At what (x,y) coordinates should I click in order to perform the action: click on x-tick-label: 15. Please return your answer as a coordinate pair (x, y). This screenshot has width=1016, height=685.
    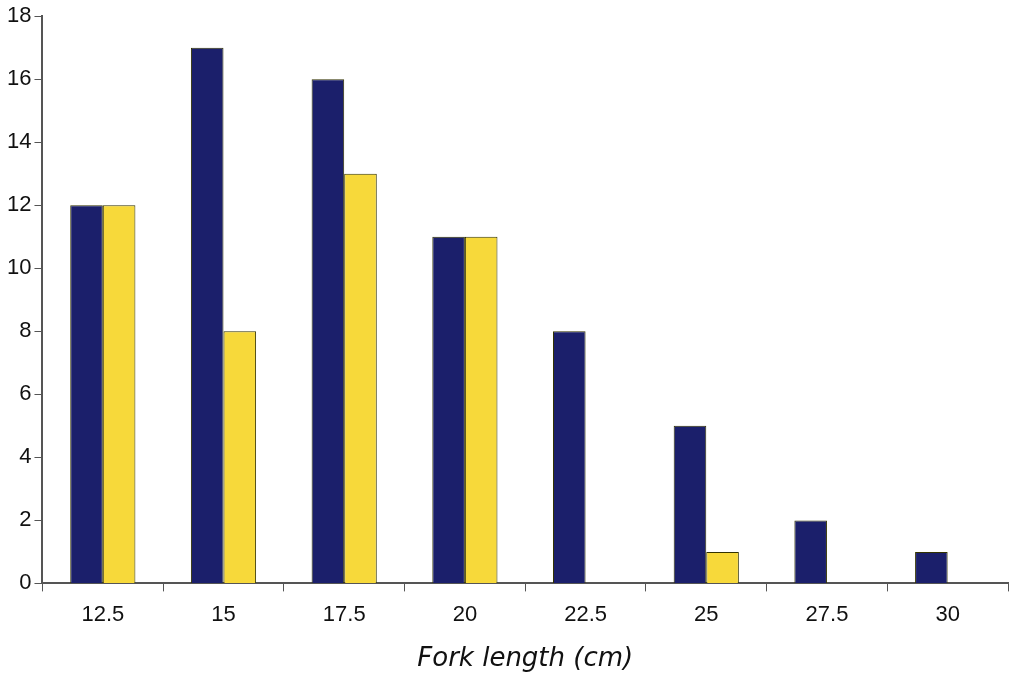
    Looking at the image, I should click on (223, 613).